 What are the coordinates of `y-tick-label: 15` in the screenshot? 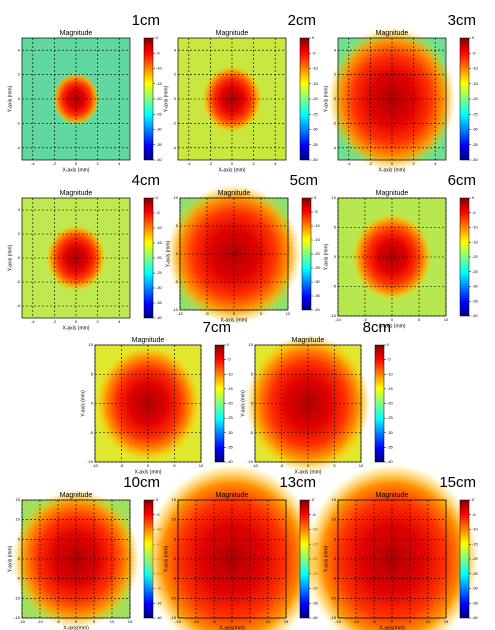 It's located at (174, 499).